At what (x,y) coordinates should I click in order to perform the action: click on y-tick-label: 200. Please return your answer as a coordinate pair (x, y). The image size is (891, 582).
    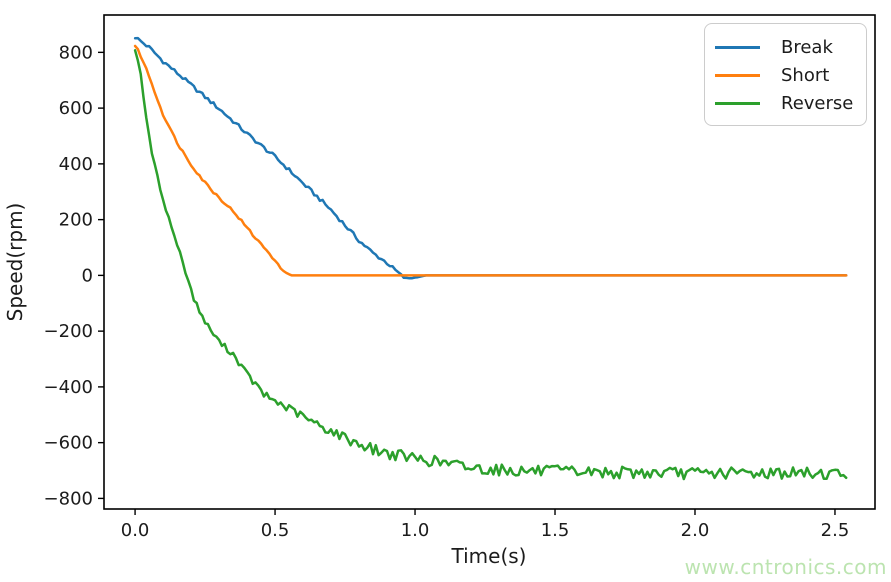
    Looking at the image, I should click on (76, 220).